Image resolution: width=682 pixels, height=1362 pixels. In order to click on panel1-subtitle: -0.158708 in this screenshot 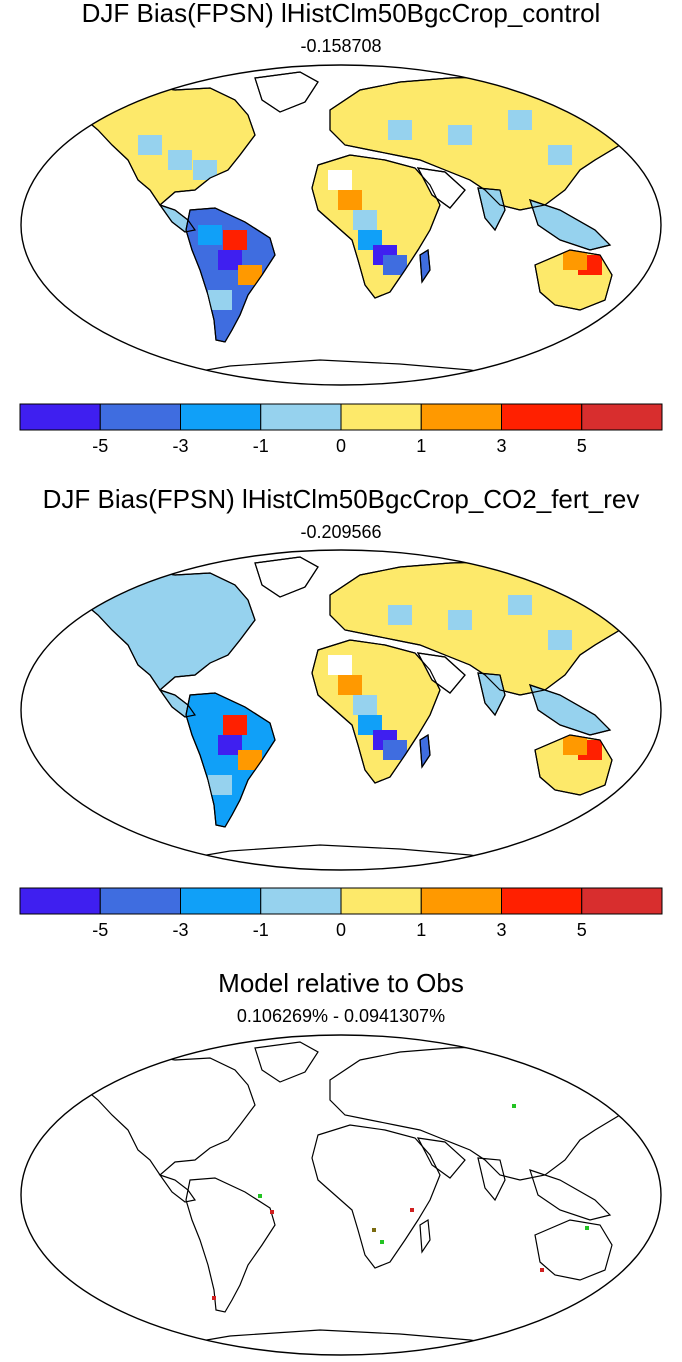, I will do `click(341, 46)`.